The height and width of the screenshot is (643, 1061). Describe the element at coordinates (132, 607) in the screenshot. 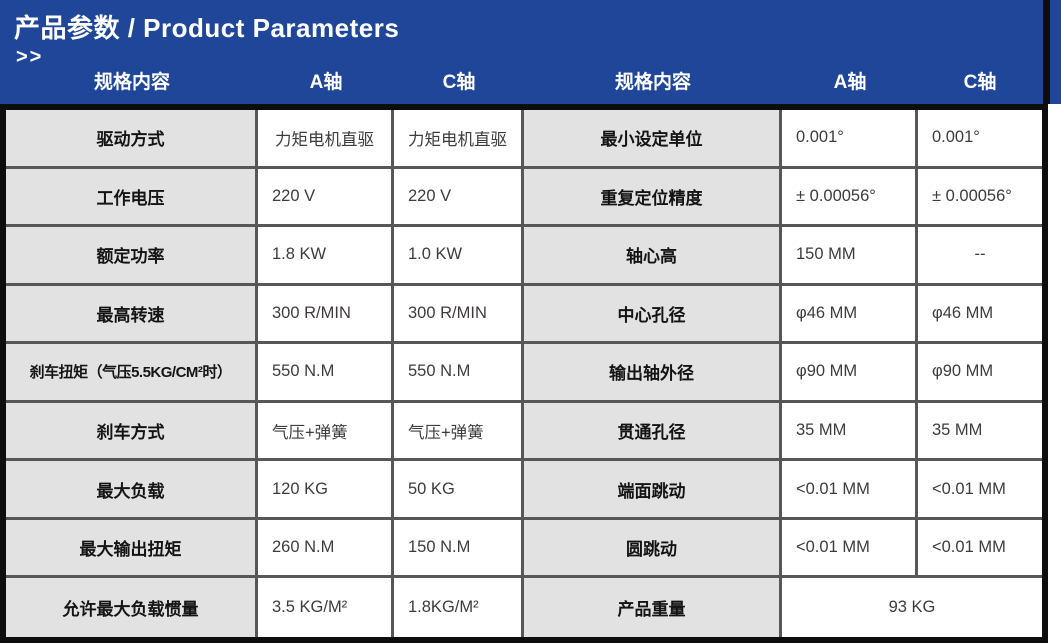

I see `spec-label: 允许最大负载惯量` at that location.